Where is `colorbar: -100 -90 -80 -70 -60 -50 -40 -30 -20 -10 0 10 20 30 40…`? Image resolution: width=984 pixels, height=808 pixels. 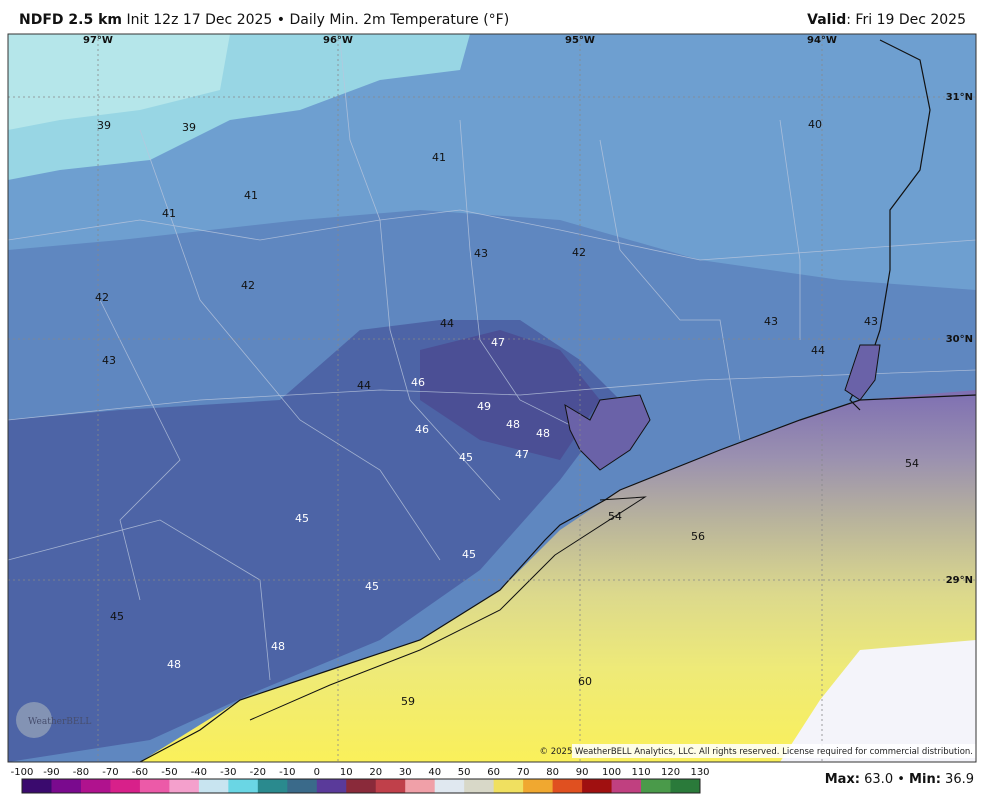 colorbar: -100 -90 -80 -70 -60 -50 -40 -30 -20 -10 0 10 20 30 40… is located at coordinates (360, 780).